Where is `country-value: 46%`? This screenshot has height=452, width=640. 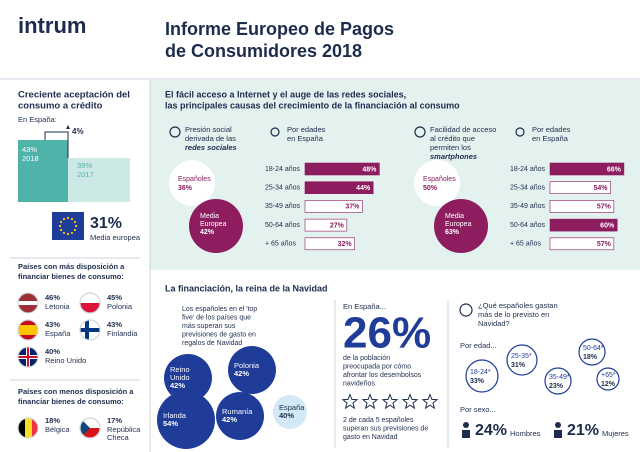
country-value: 46% is located at coordinates (52, 297).